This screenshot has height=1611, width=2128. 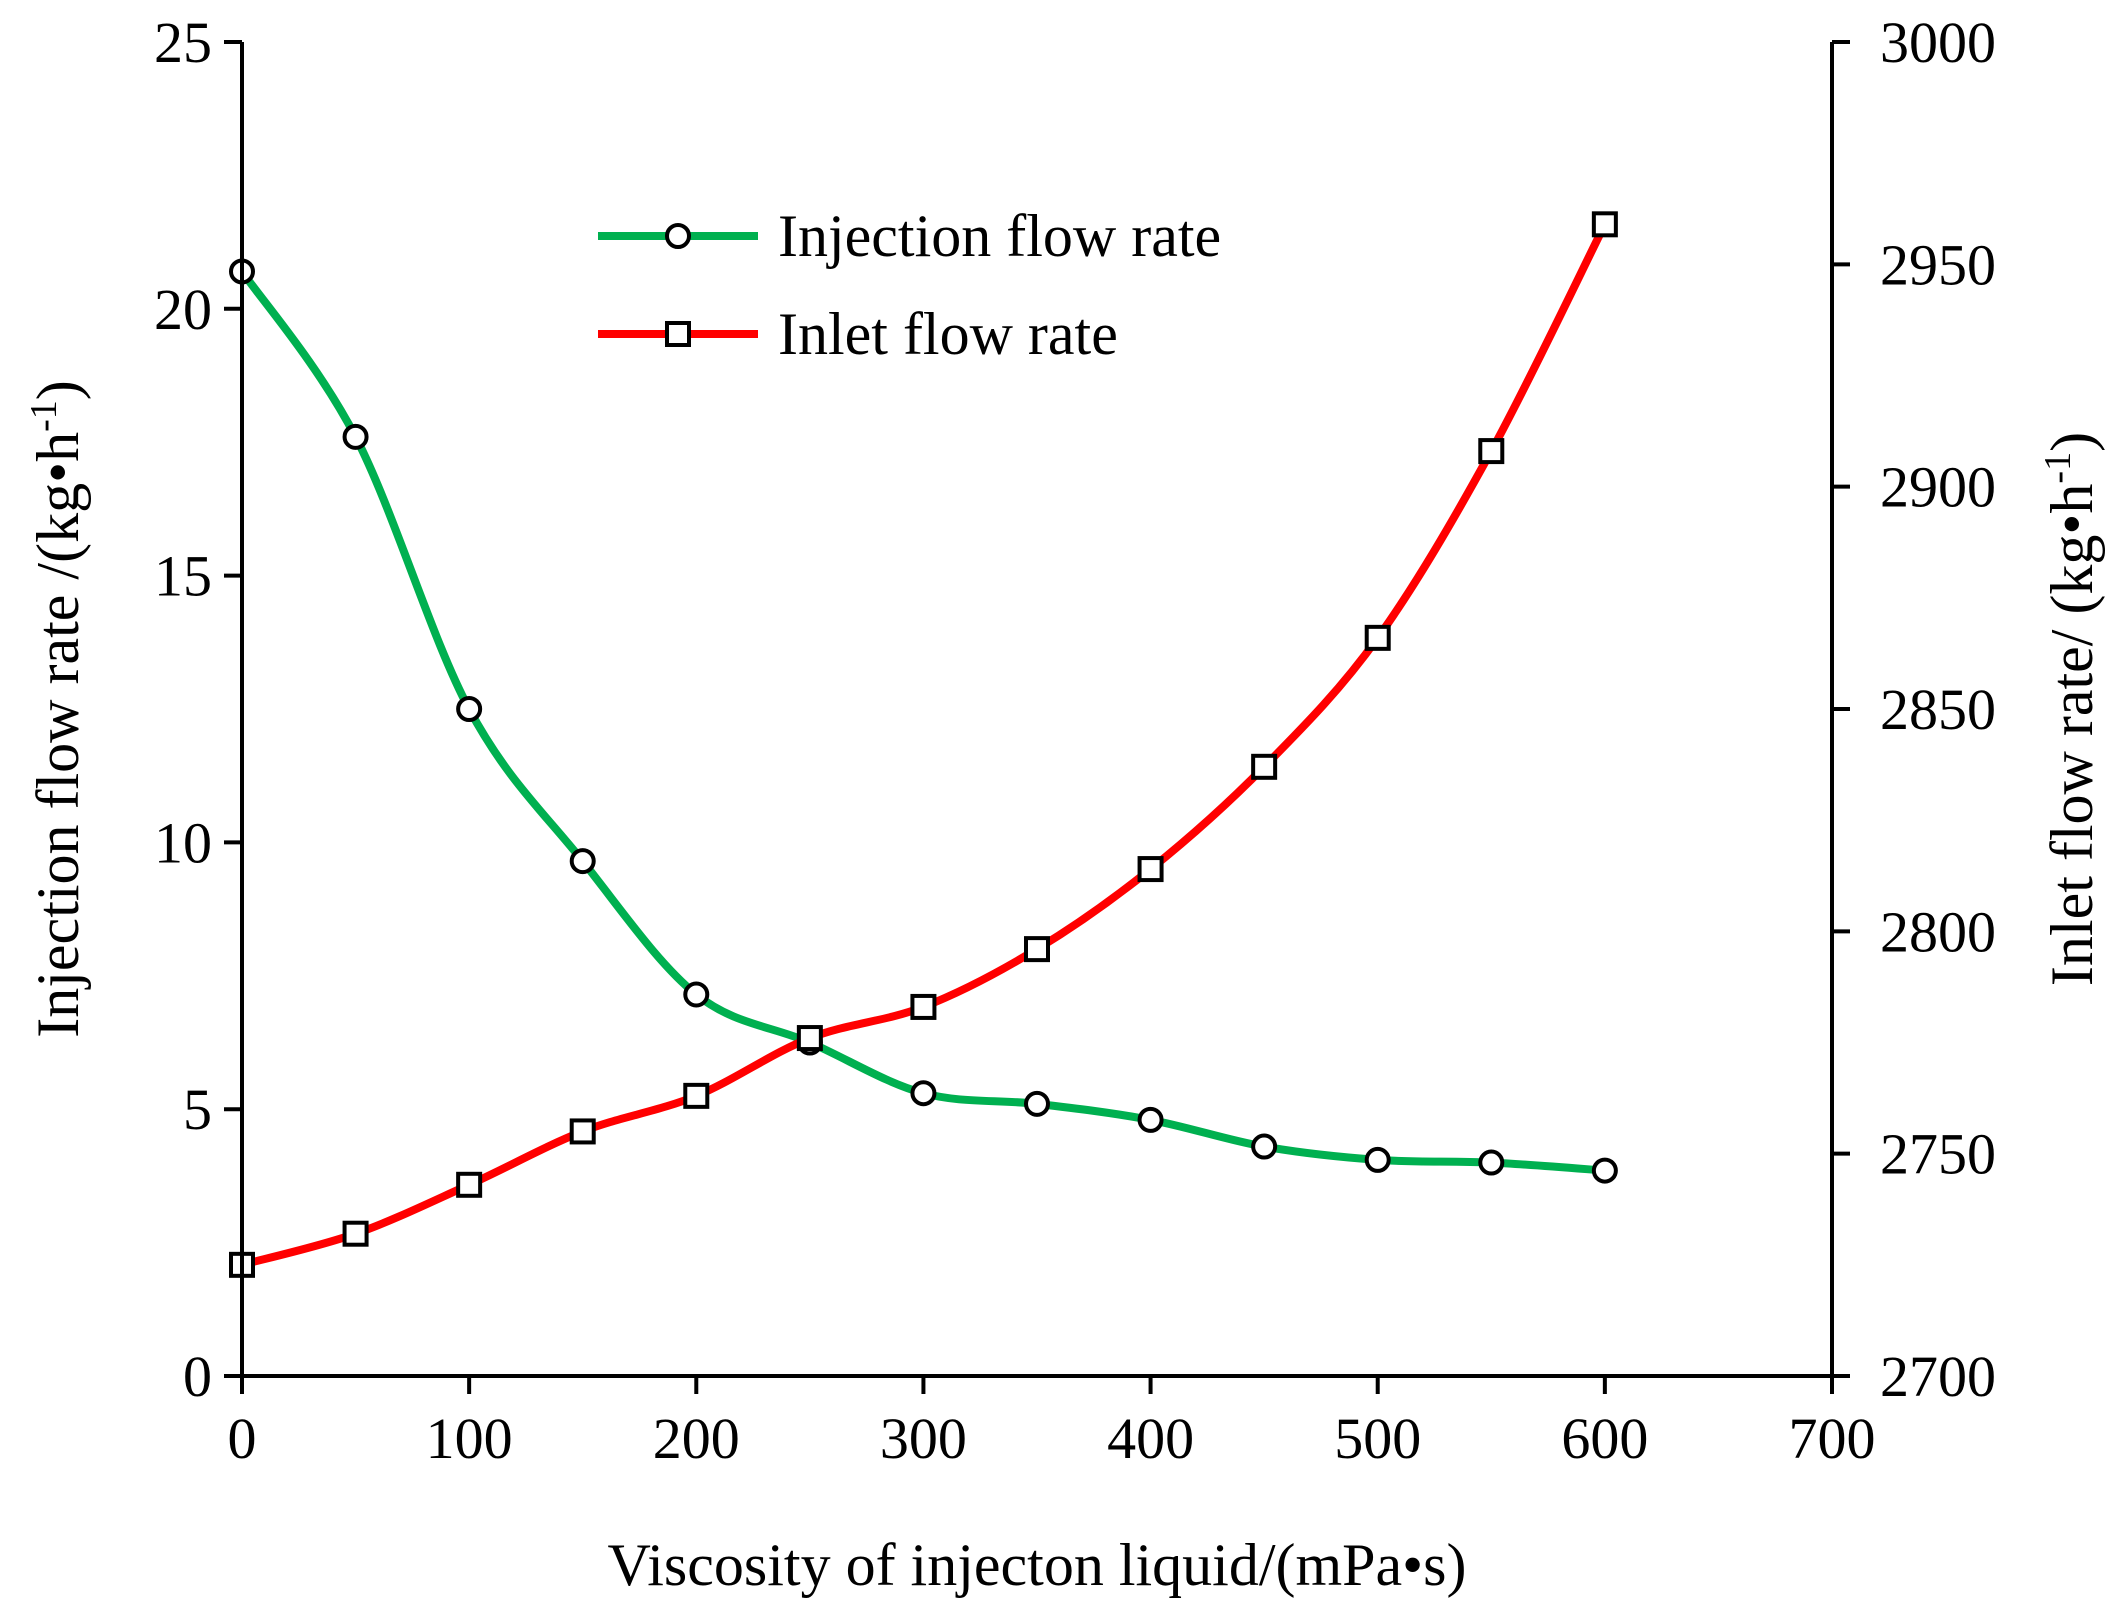 I want to click on legend: Injection flow rate Inlet flow rate, so click(x=909, y=285).